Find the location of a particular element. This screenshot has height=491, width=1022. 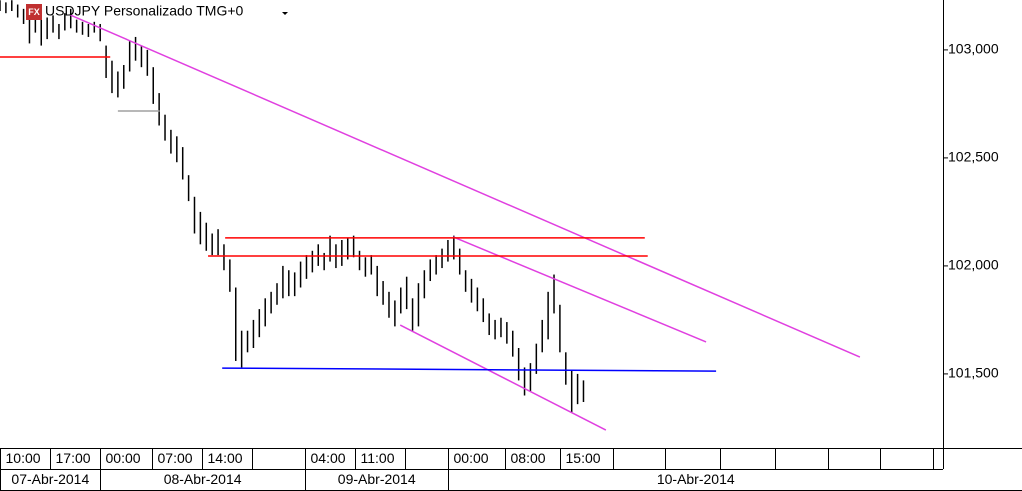

instrument-icon is located at coordinates (34, 12).